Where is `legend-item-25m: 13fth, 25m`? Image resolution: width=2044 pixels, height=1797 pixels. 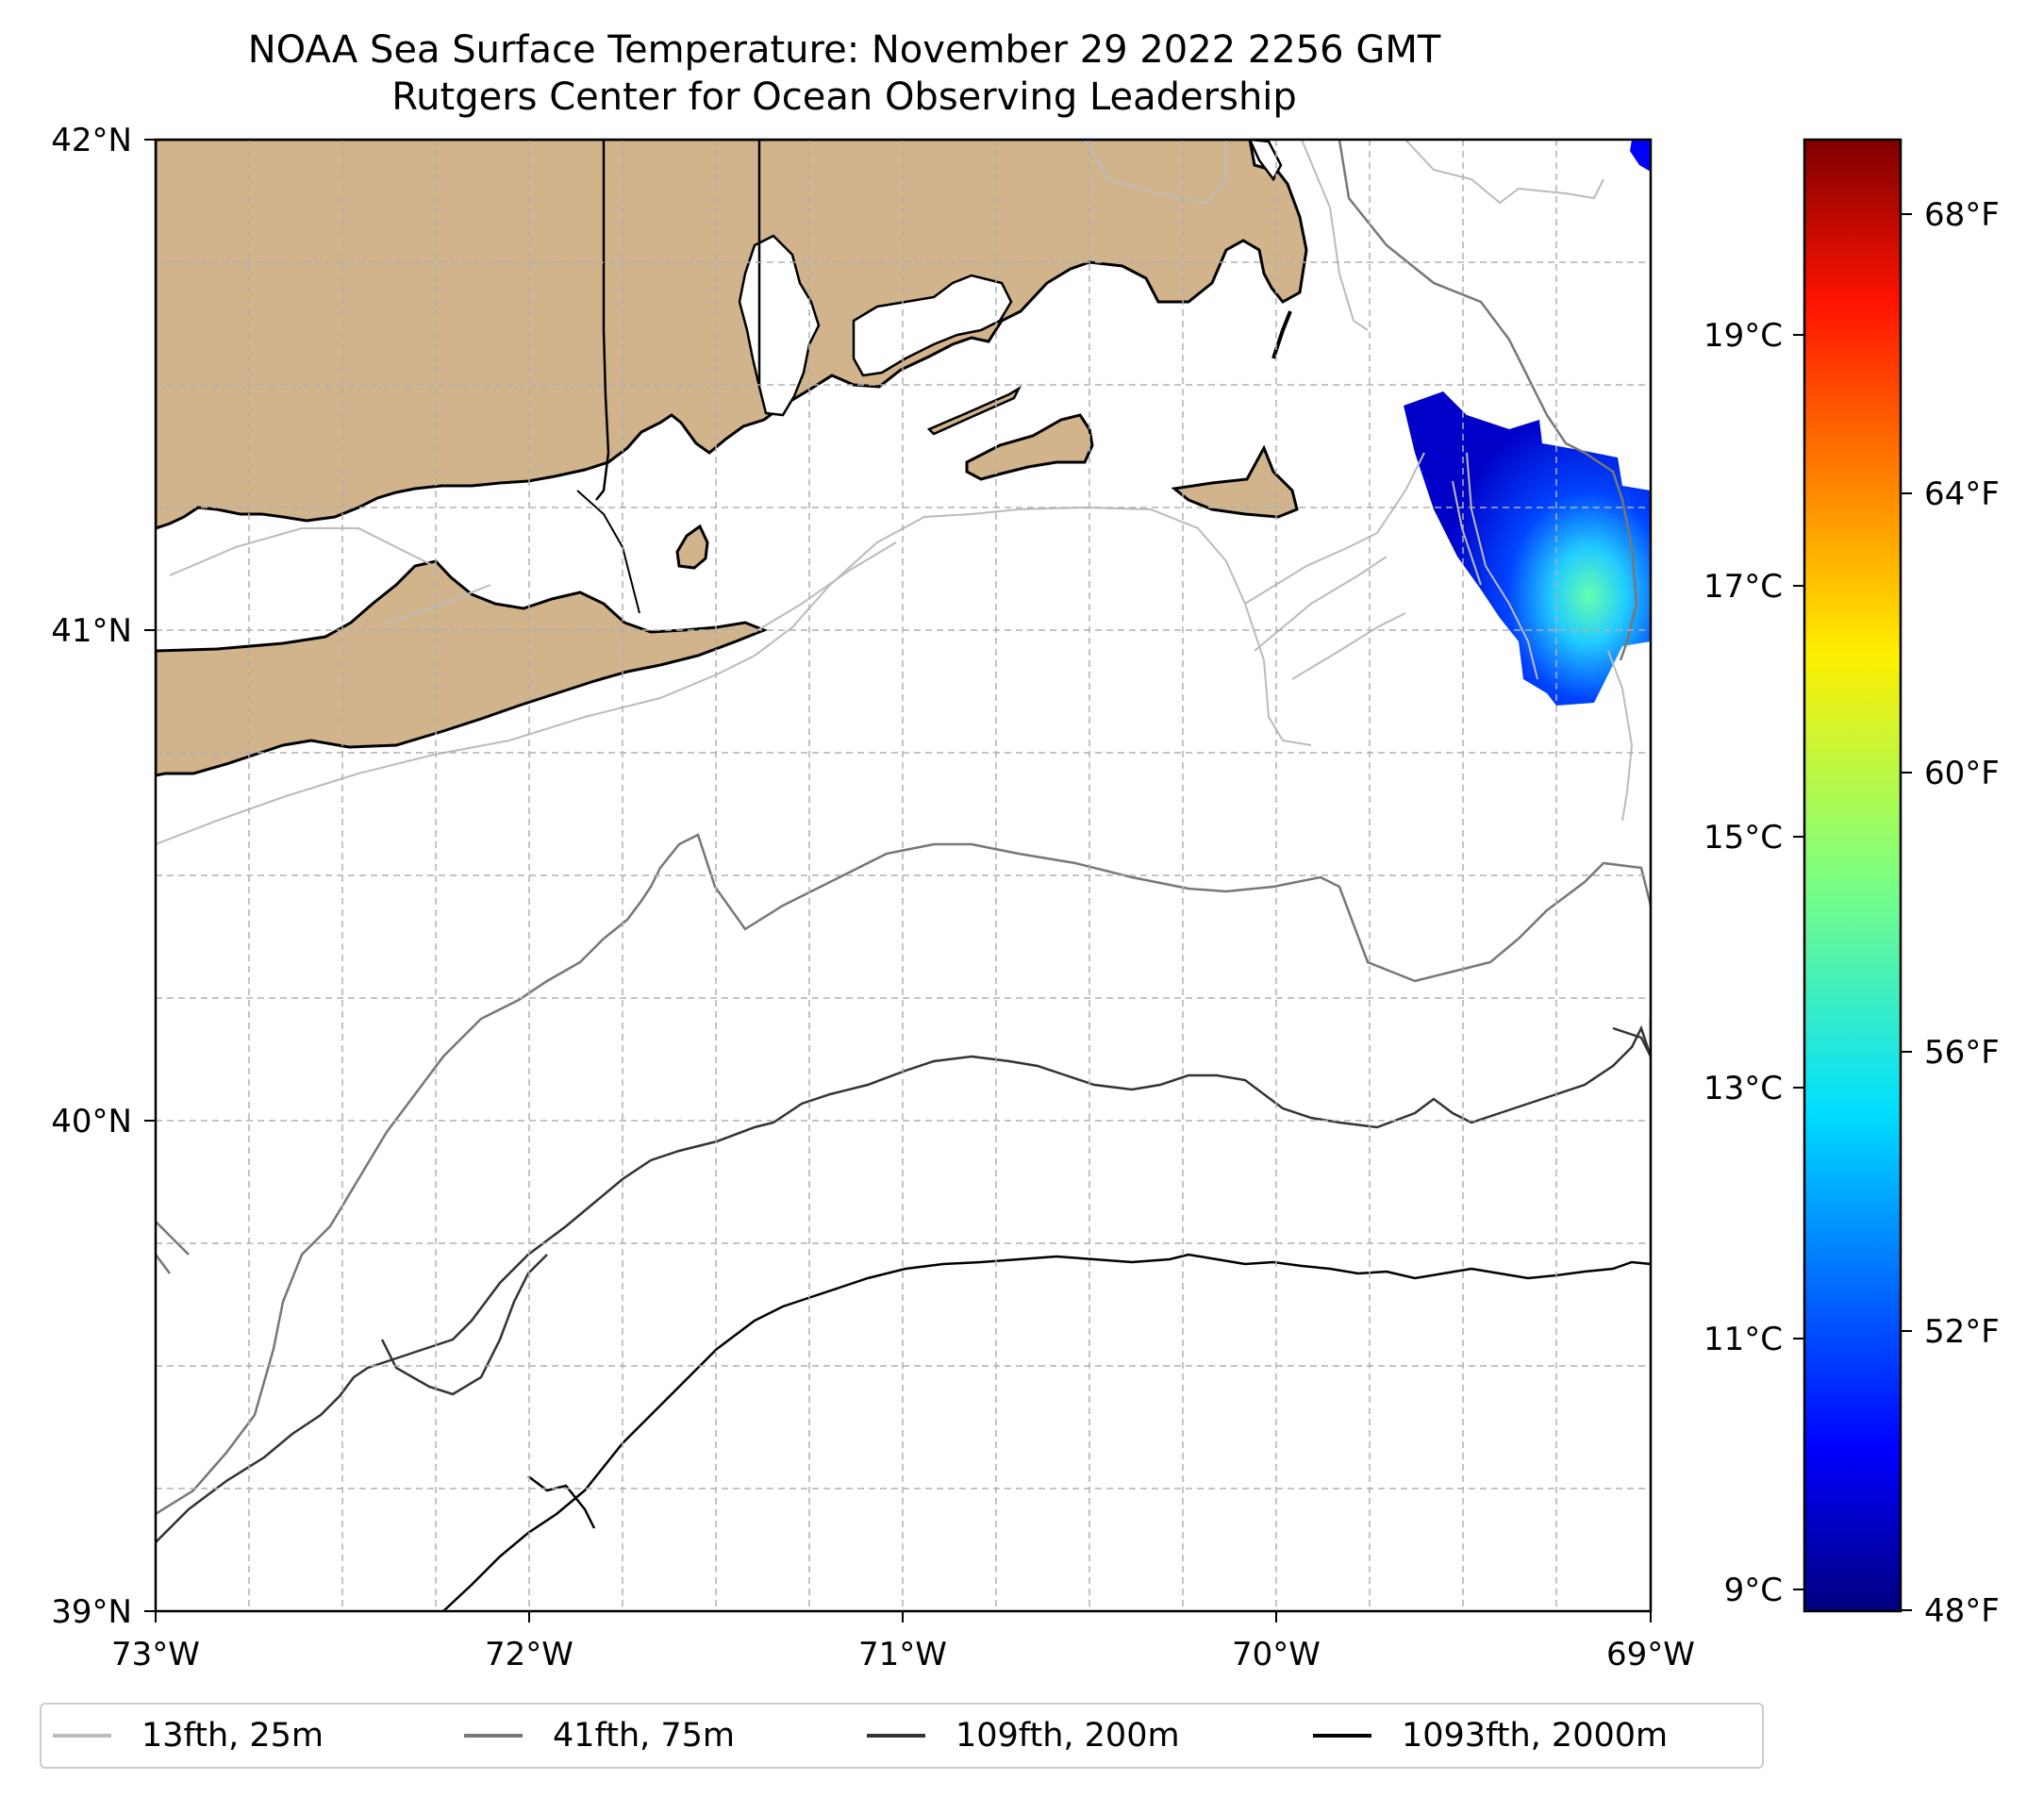
legend-item-25m: 13fth, 25m is located at coordinates (188, 1736).